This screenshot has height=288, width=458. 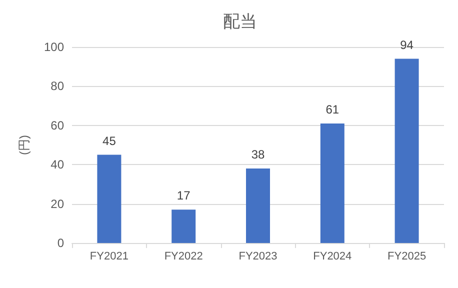 What do you see at coordinates (57, 165) in the screenshot?
I see `y-tick-label: 40` at bounding box center [57, 165].